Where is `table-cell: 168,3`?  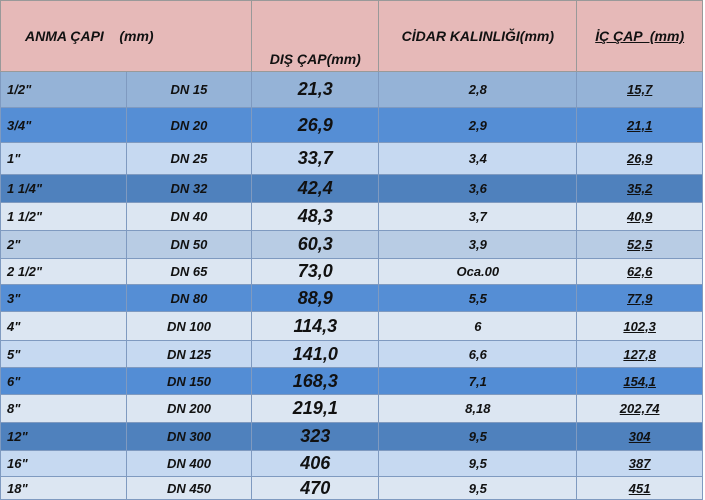
table-cell: 168,3 is located at coordinates (315, 381).